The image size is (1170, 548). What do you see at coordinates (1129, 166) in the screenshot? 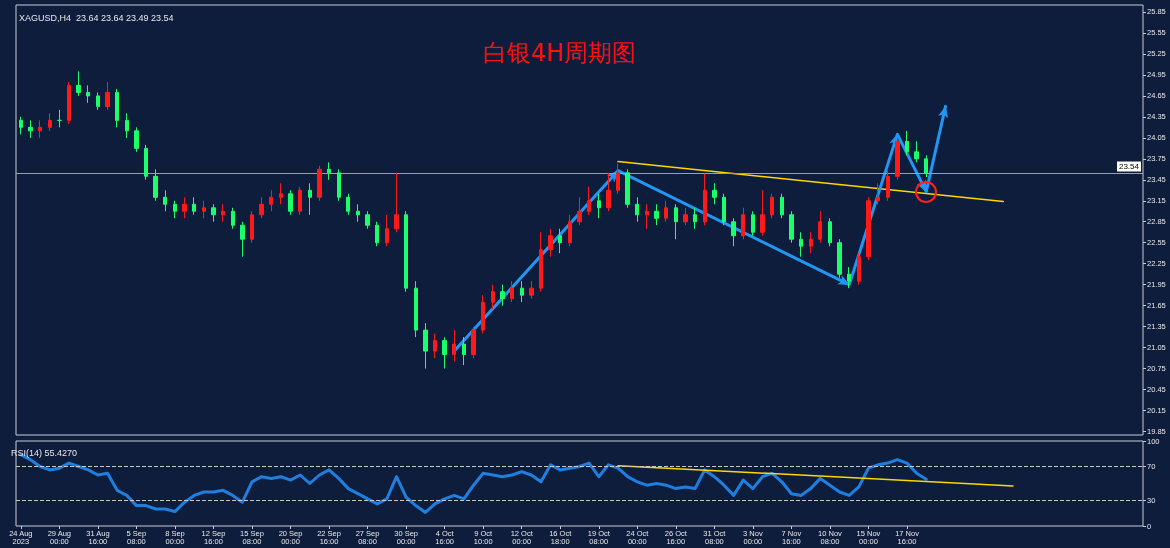
I see `ref-line-label: 23.54` at bounding box center [1129, 166].